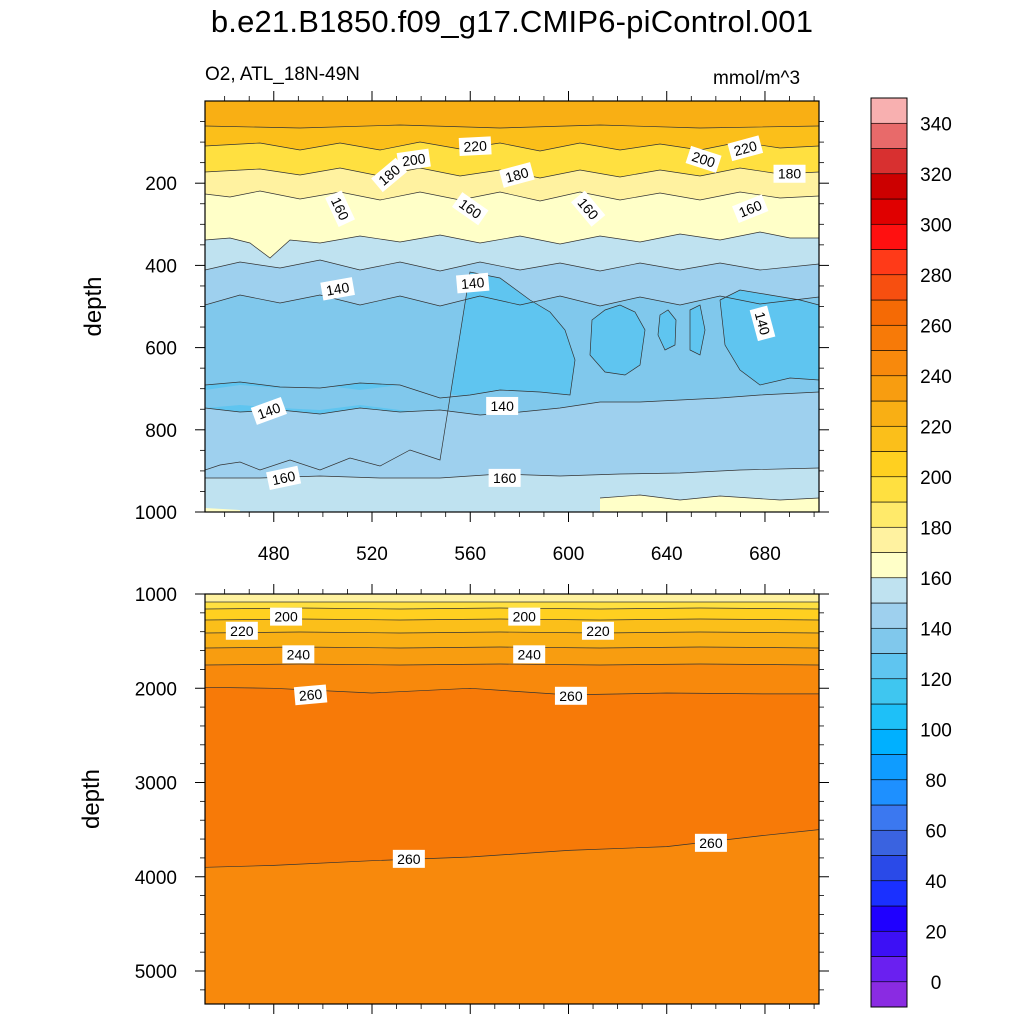 This screenshot has width=1024, height=1024. I want to click on lower-contour-labels: 200 220 200 220 240 240 260 260 260 260, so click(476, 737).